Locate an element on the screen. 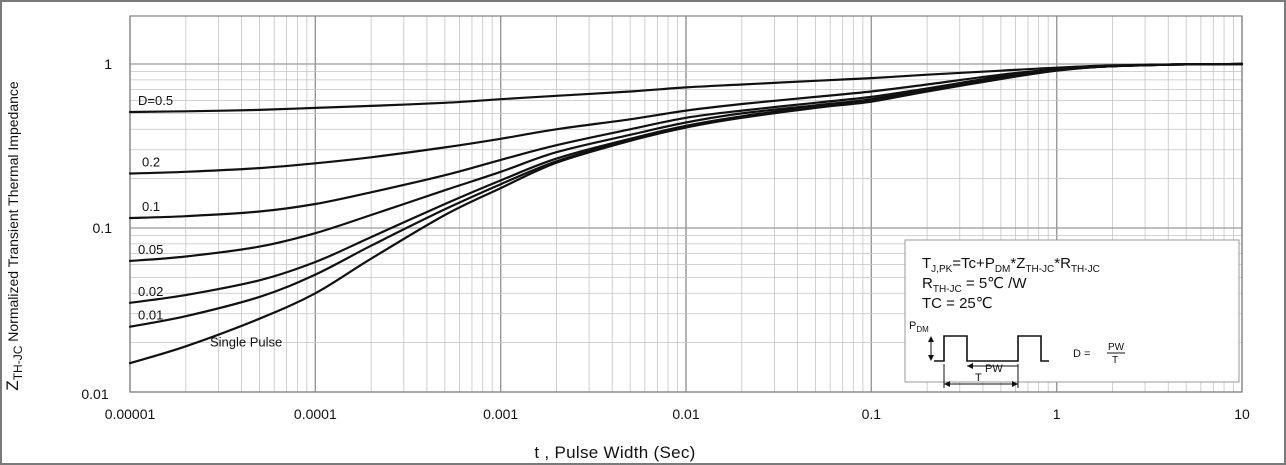 This screenshot has height=465, width=1286. formula-line-2: RTH-JC = 5℃ /W is located at coordinates (974, 285).